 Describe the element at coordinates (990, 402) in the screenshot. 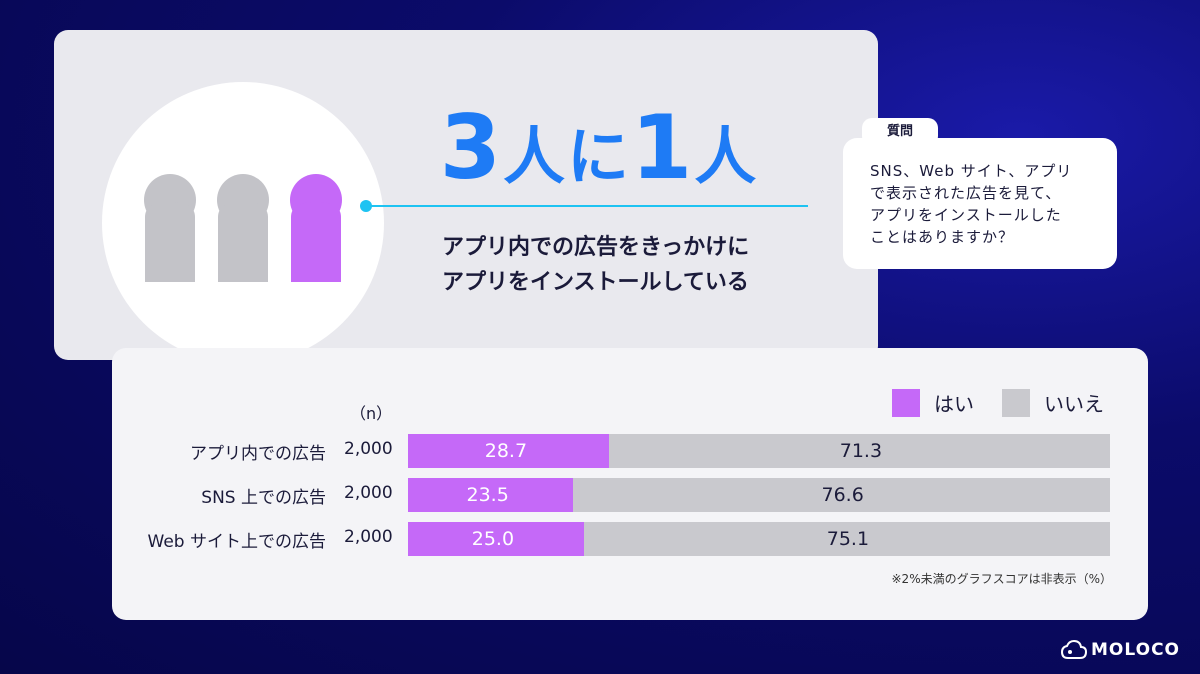

I see `legend: はい いいえ` at that location.